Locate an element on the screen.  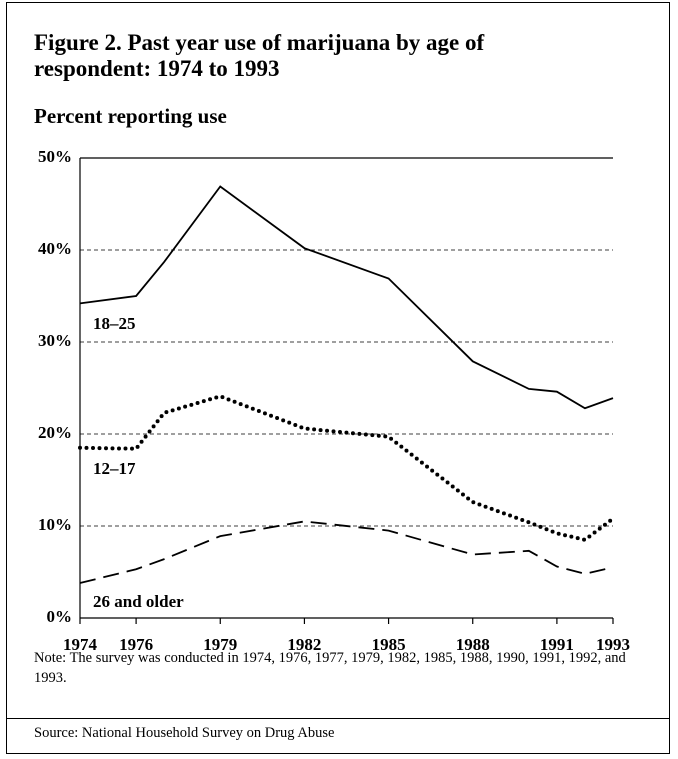
y-tick-label: 50% is located at coordinates (55, 156).